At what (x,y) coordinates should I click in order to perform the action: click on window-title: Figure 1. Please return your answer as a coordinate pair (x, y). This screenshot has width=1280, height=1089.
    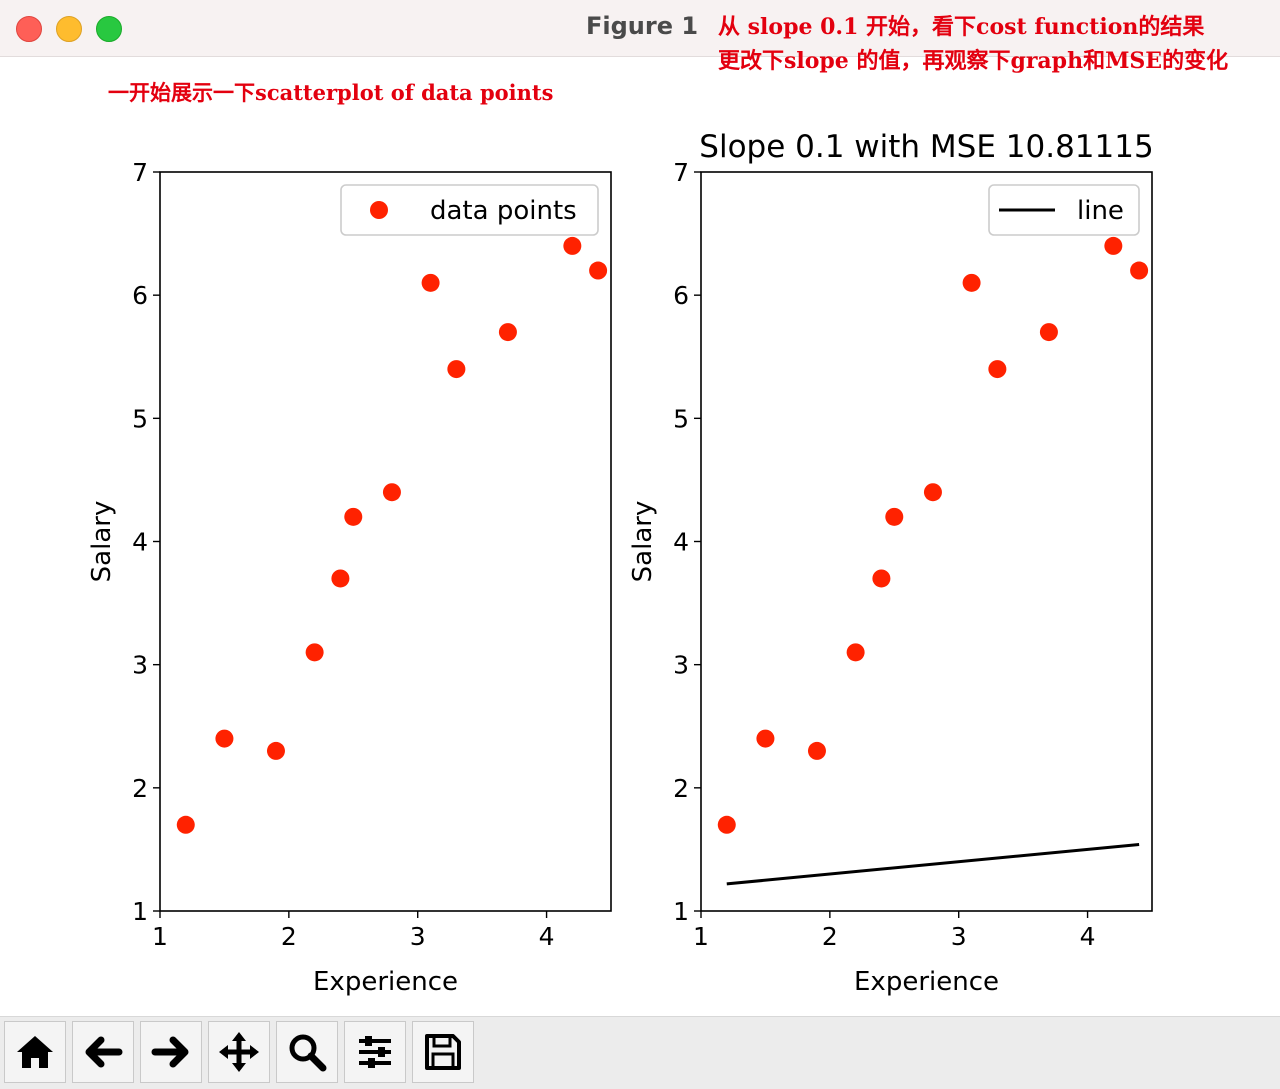
    Looking at the image, I should click on (642, 26).